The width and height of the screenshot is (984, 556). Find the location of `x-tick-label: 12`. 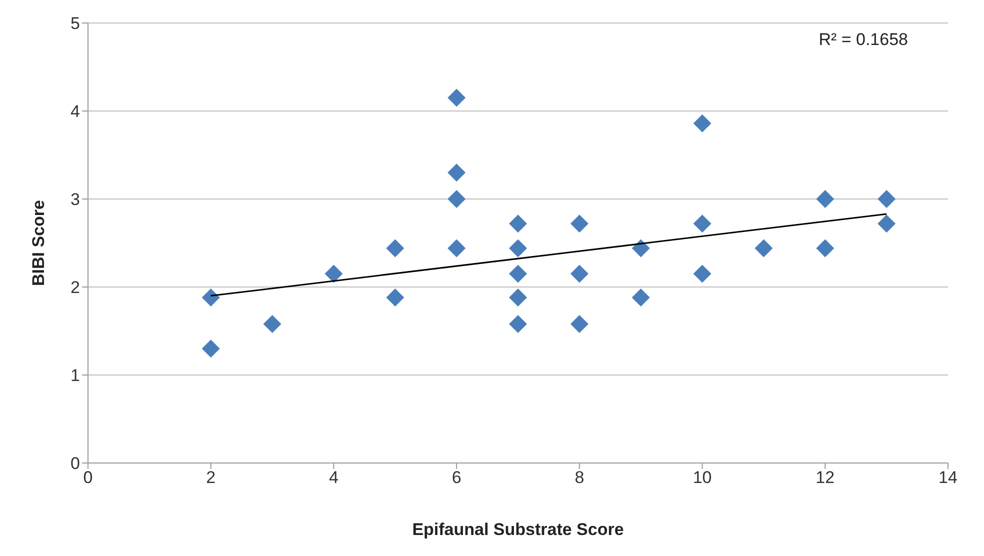

x-tick-label: 12 is located at coordinates (825, 478).